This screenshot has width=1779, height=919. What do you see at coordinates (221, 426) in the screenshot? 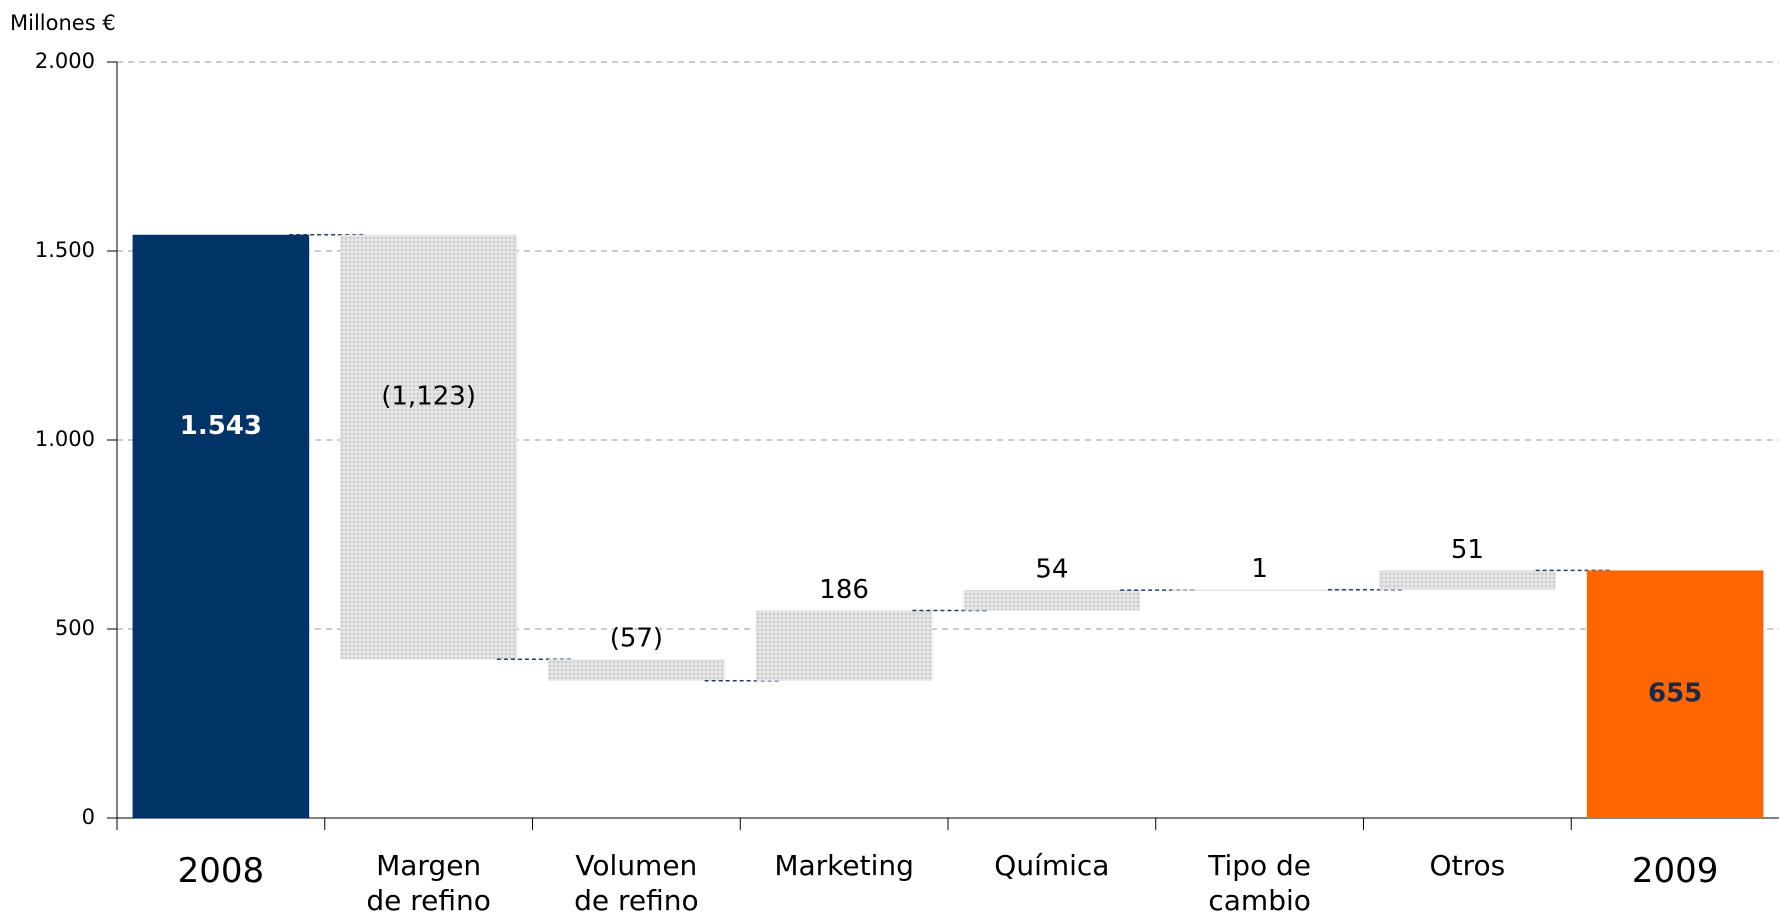
I see `value-label: 1.543` at bounding box center [221, 426].